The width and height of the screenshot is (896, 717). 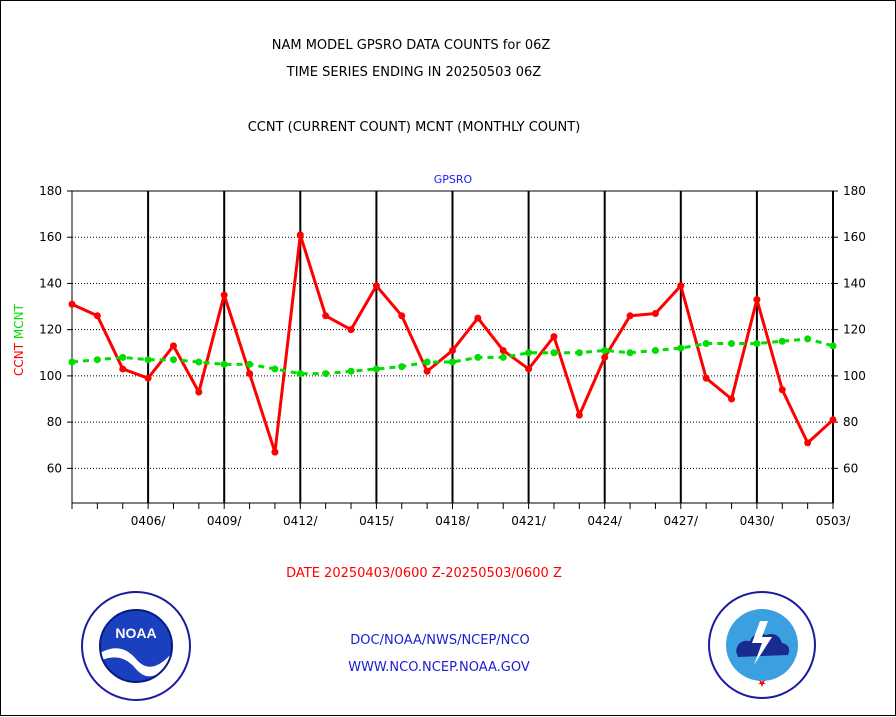 I want to click on x-tick-label: 0406/, so click(x=149, y=521).